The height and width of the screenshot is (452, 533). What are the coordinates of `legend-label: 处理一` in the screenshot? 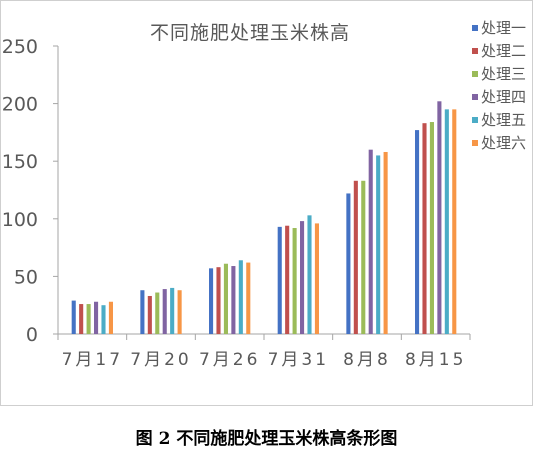 It's located at (503, 28).